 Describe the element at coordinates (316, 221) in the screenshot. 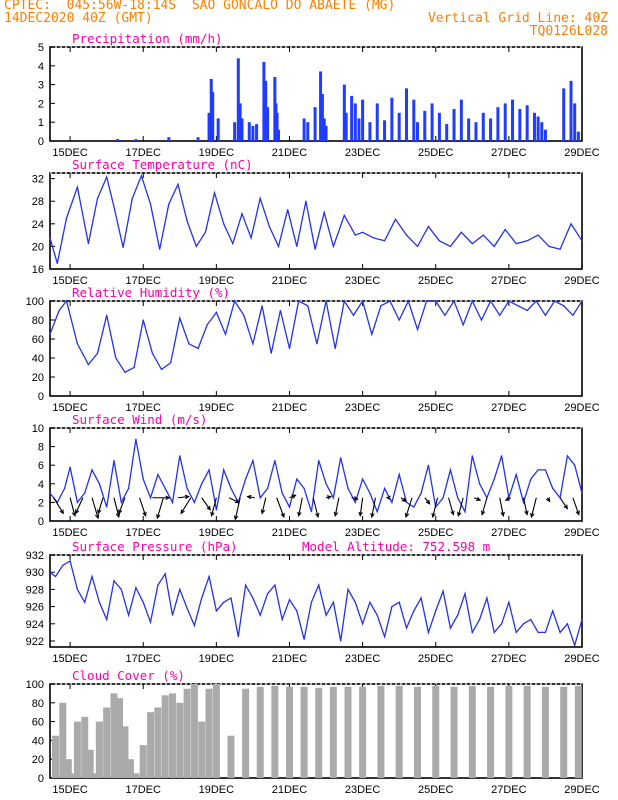

I see `panel-2-frame` at that location.